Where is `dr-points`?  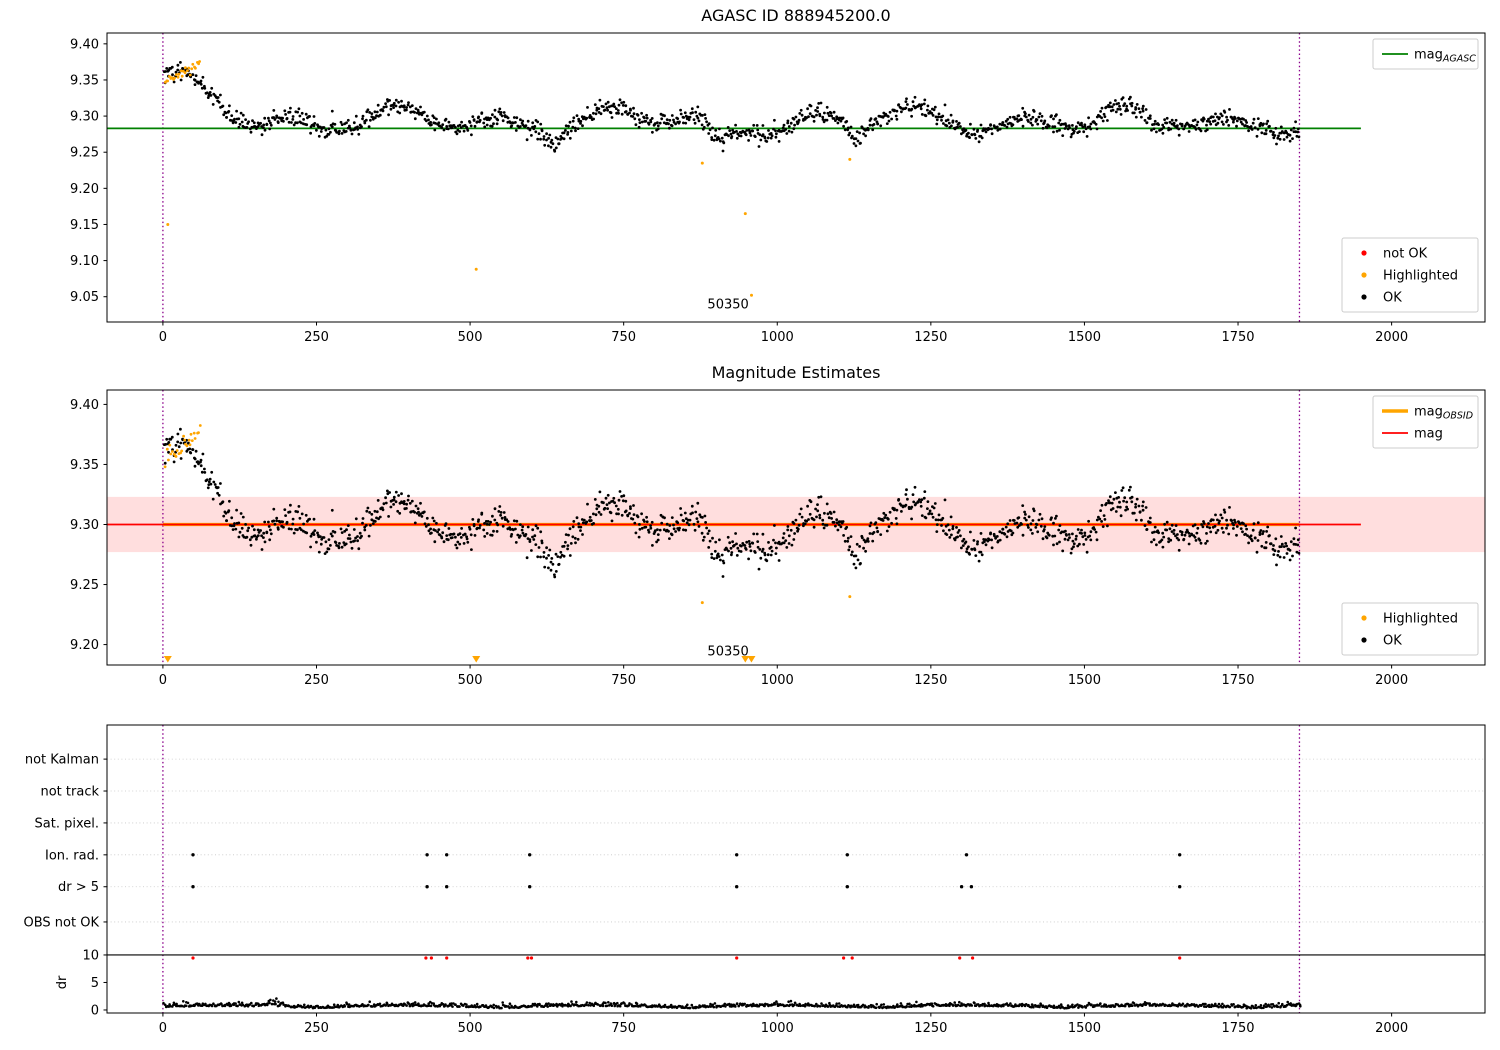
dr-points is located at coordinates (732, 1003).